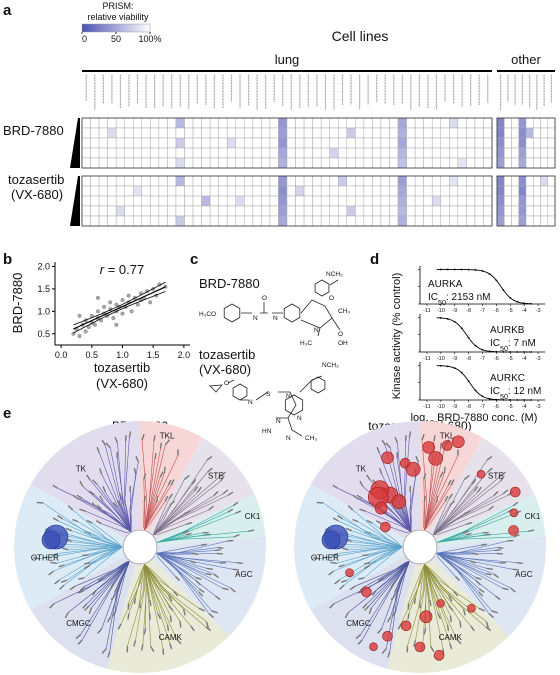  I want to click on kinase-group-label: CMGC, so click(358, 623).